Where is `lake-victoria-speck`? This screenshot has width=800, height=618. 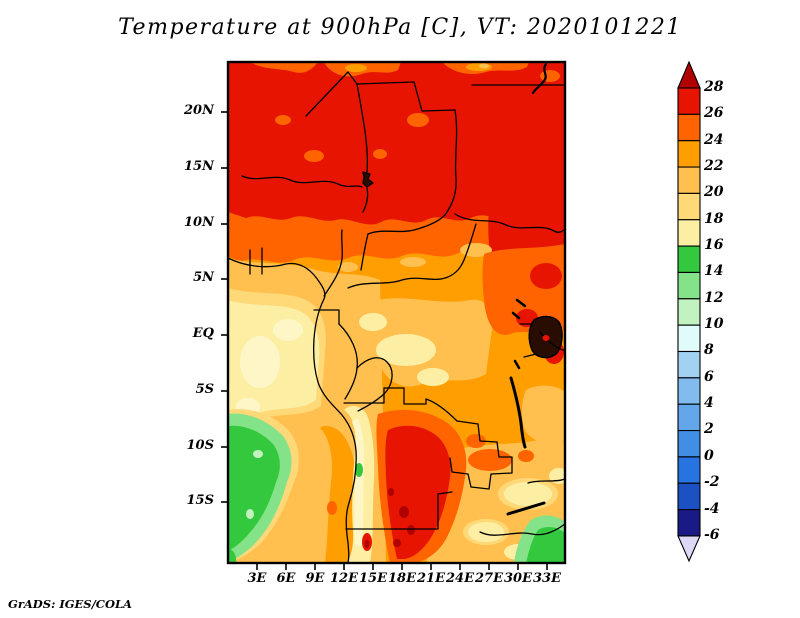 lake-victoria-speck is located at coordinates (546, 338).